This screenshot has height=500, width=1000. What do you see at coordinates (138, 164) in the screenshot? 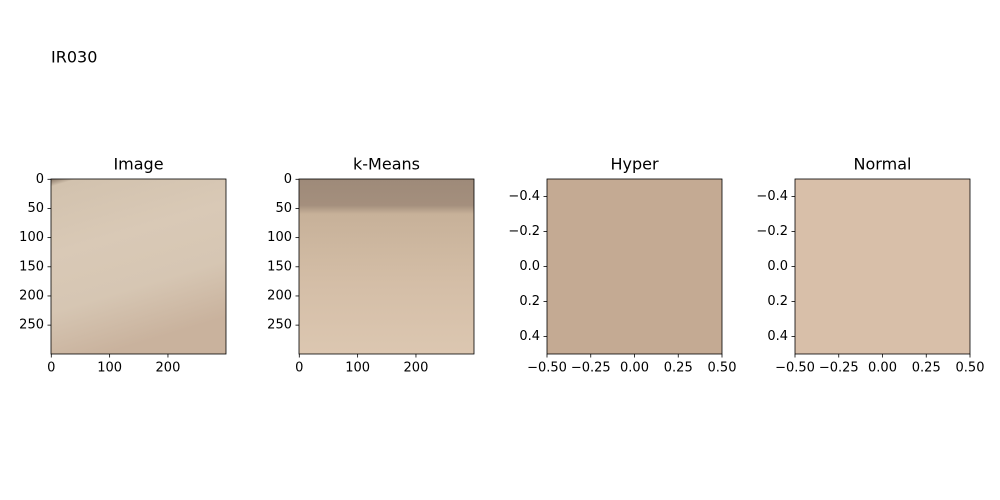
I see `axes-title: Image` at bounding box center [138, 164].